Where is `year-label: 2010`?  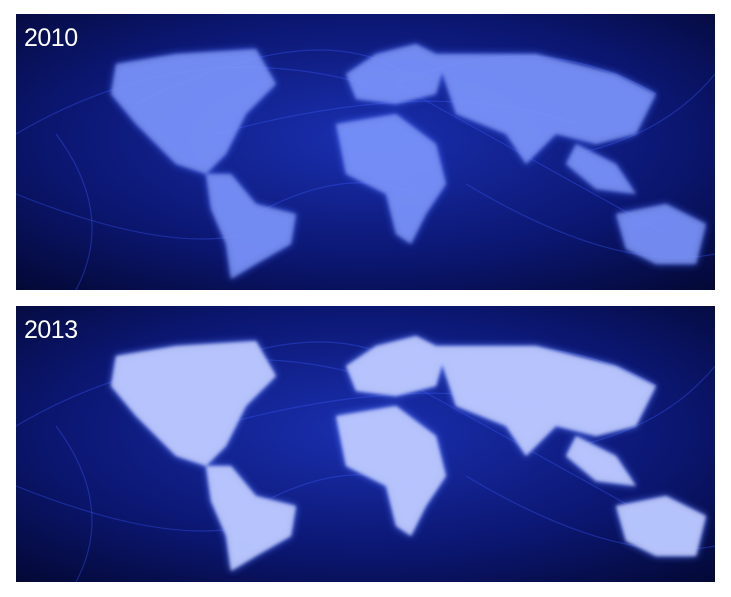
year-label: 2010 is located at coordinates (51, 38).